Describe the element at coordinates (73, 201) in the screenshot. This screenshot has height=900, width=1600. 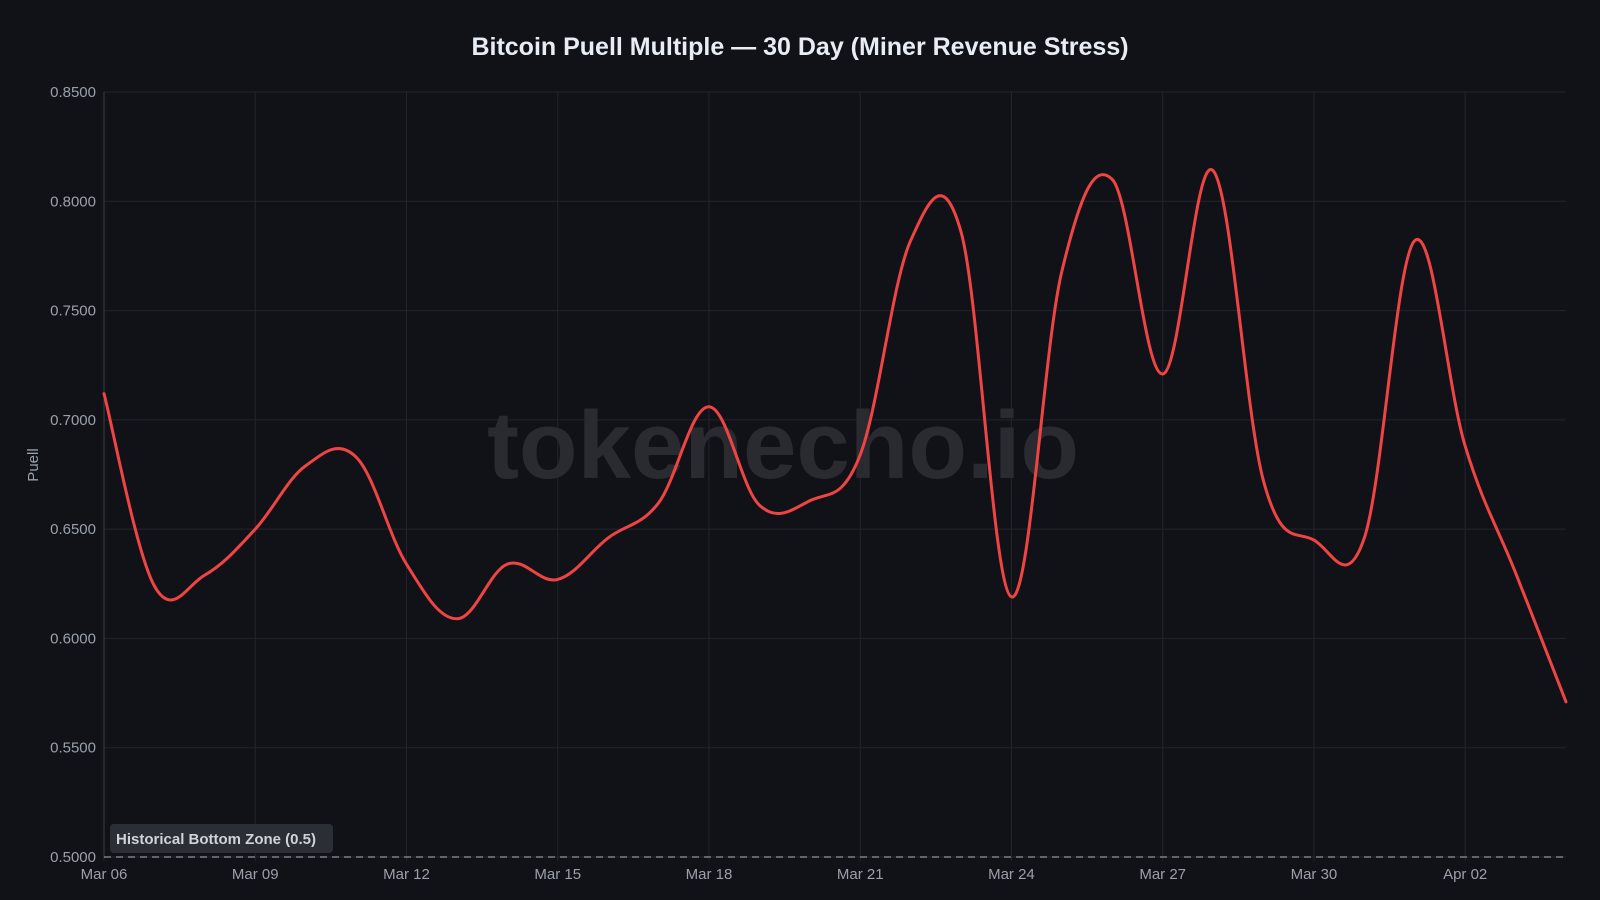
I see `y-tick-label: 0.8000` at that location.